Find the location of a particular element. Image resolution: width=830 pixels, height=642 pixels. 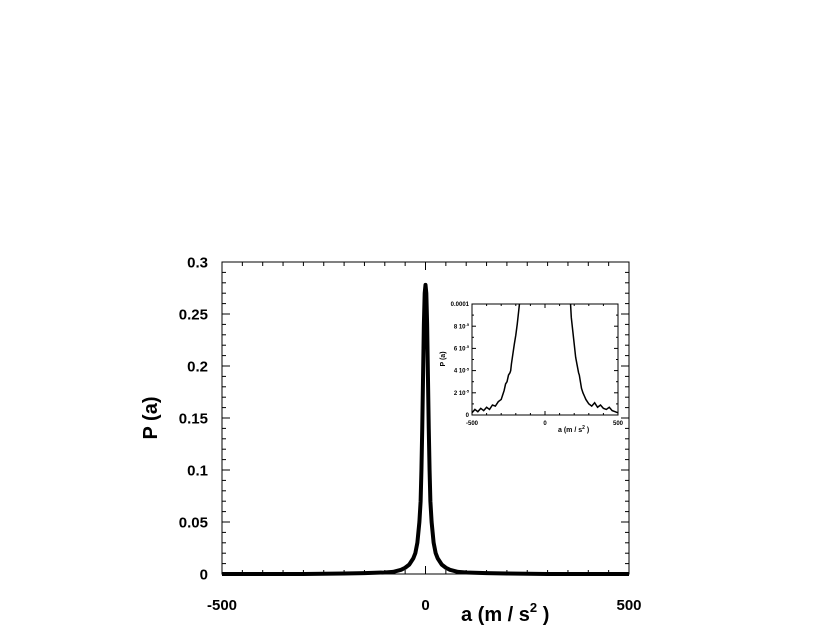

main-x-axis-title: a (m / s2 ) is located at coordinates (505, 613).